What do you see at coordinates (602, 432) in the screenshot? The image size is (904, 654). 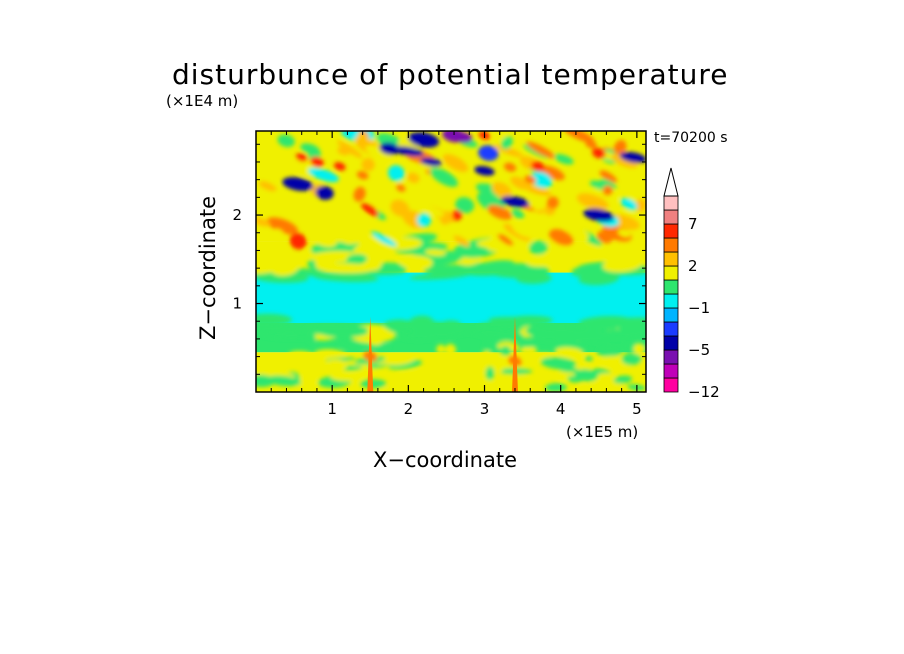 I see `x-scale-note: (×1E5 m)` at bounding box center [602, 432].